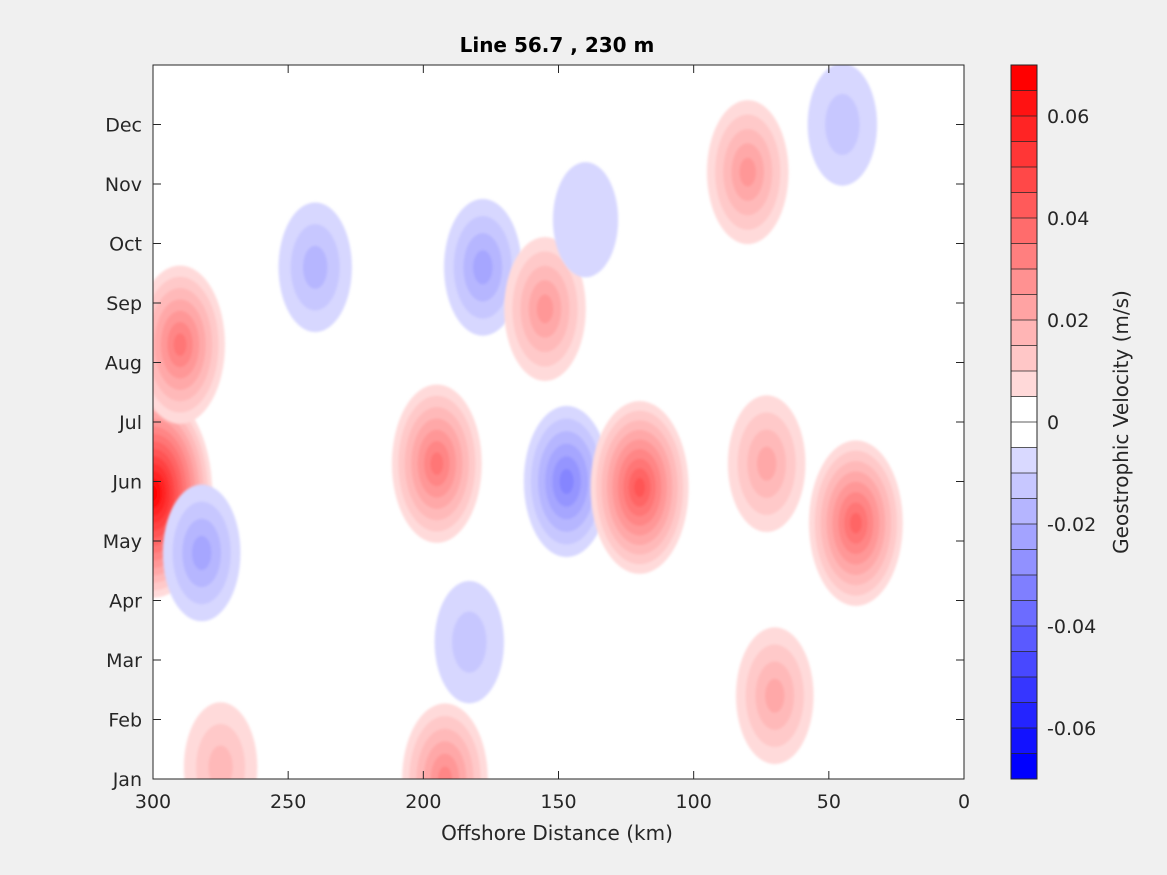  I want to click on y-tick-label: Mar, so click(124, 661).